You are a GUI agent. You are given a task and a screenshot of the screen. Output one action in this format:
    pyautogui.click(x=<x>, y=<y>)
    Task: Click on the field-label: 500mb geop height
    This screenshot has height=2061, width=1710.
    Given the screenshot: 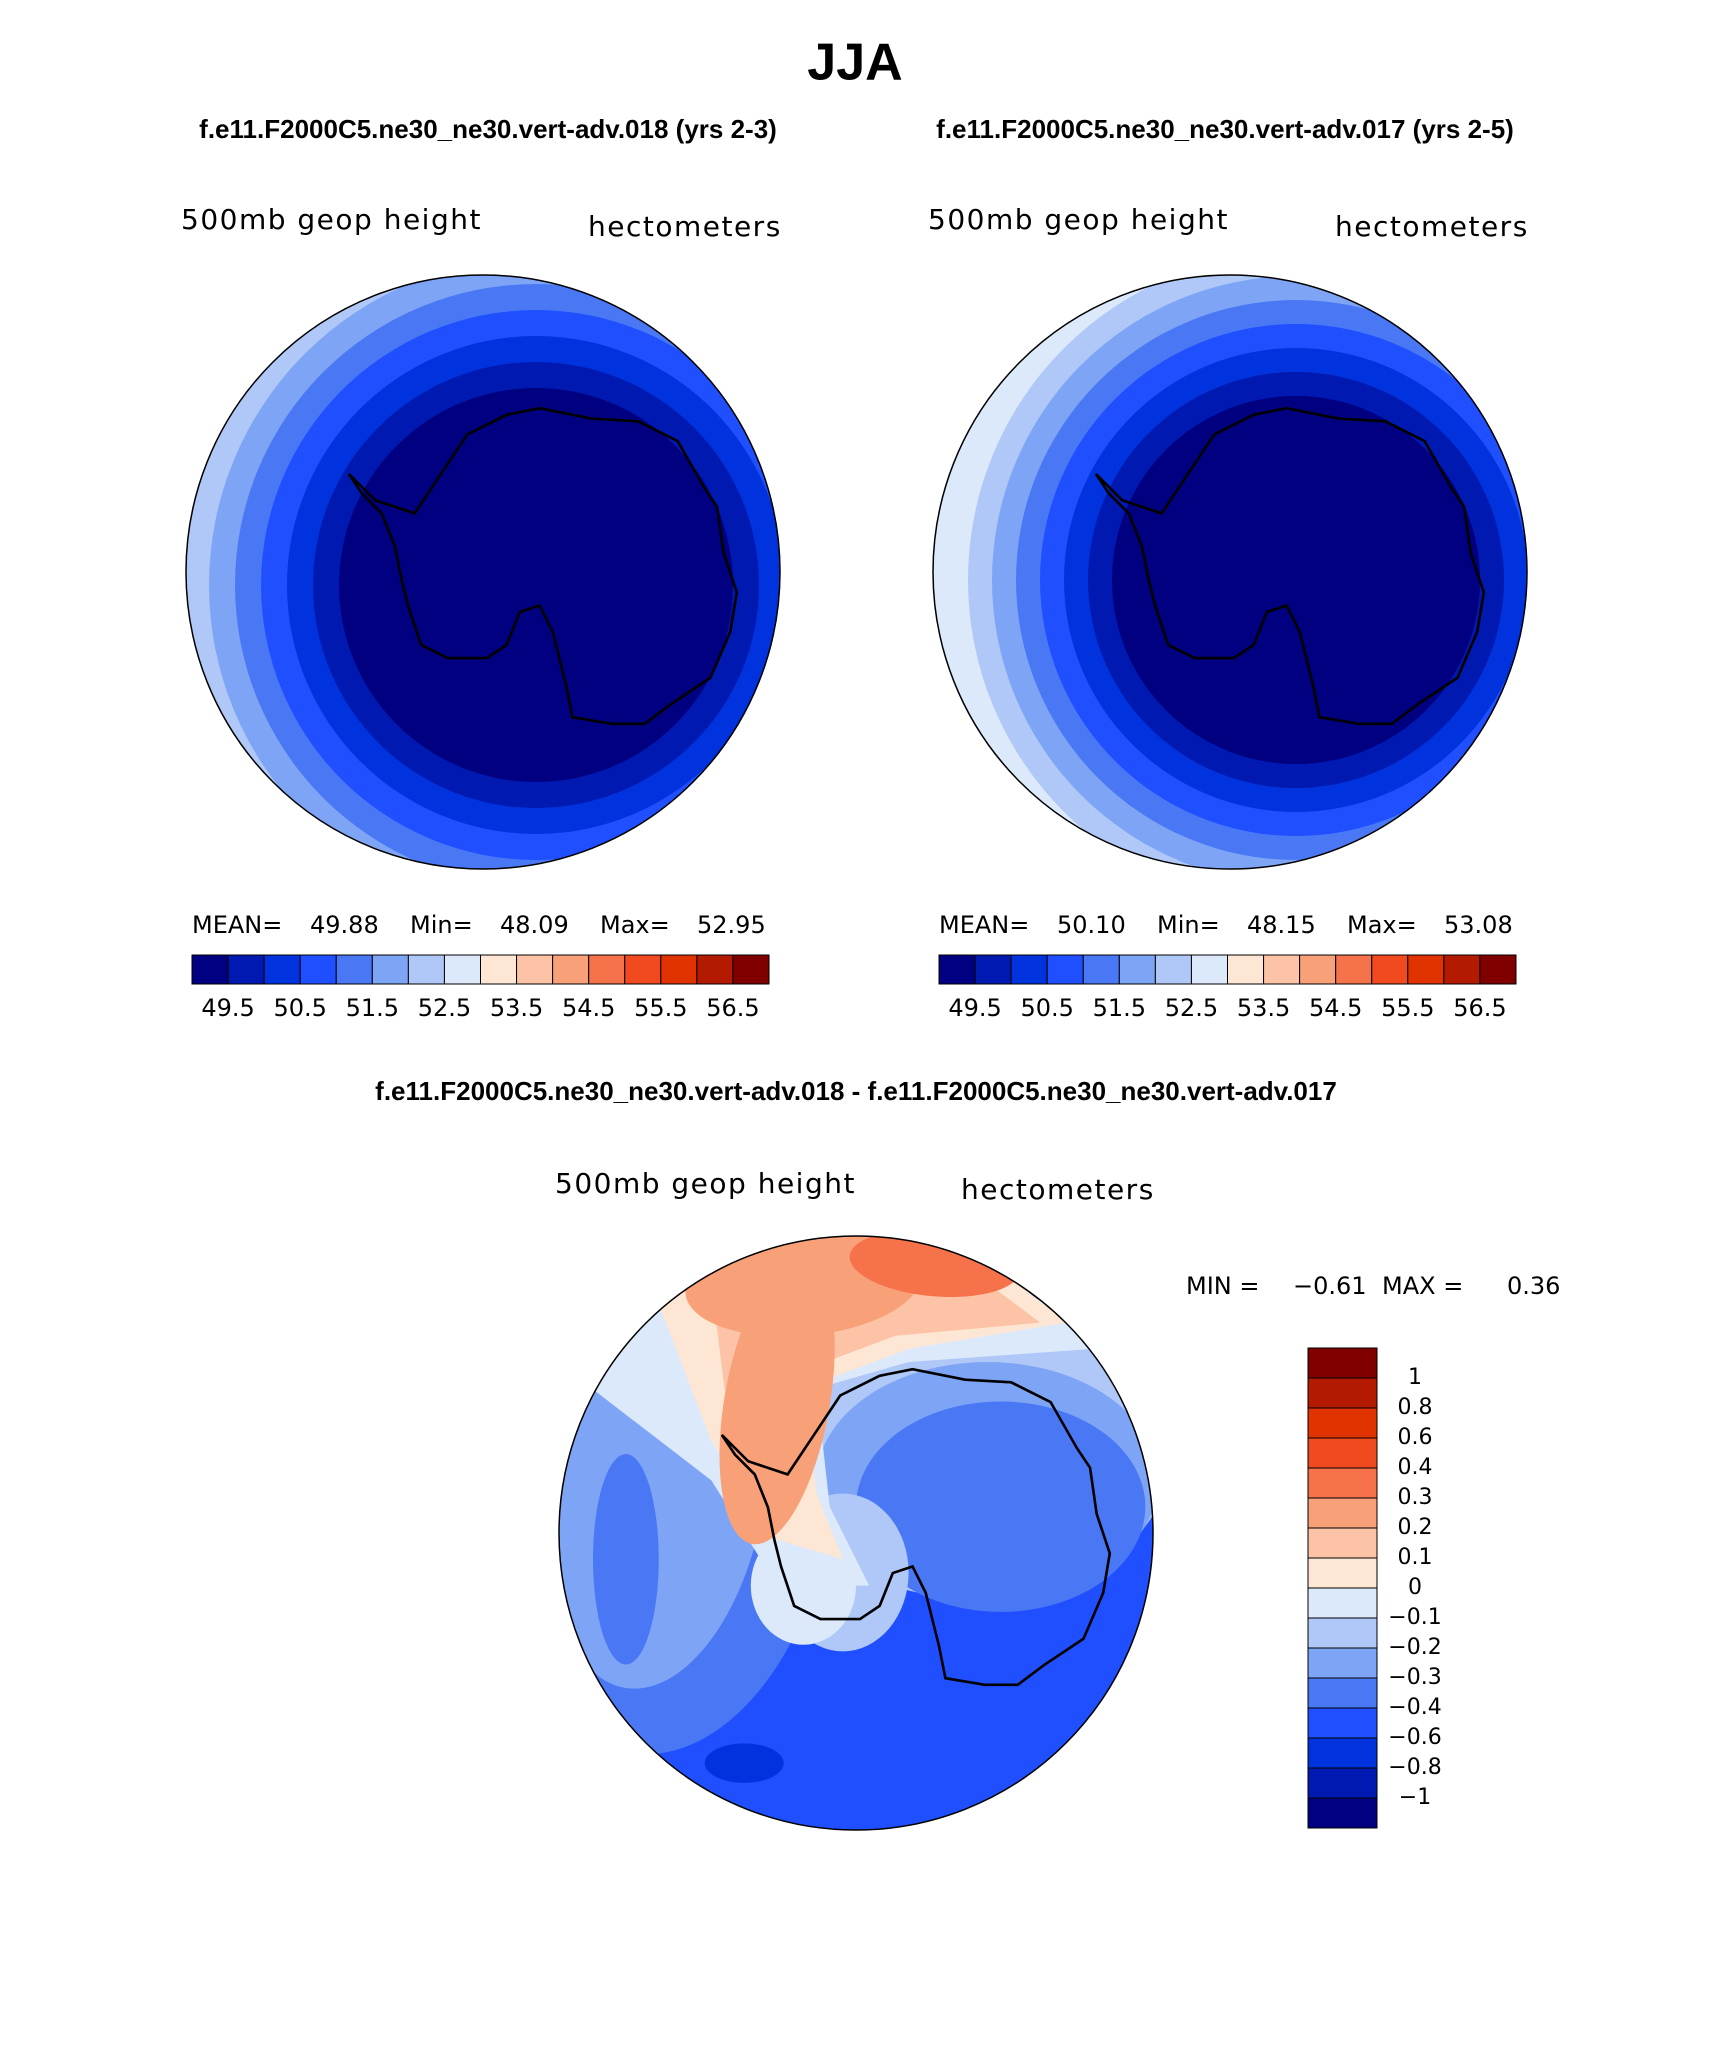 What is the action you would take?
    pyautogui.click(x=705, y=1183)
    